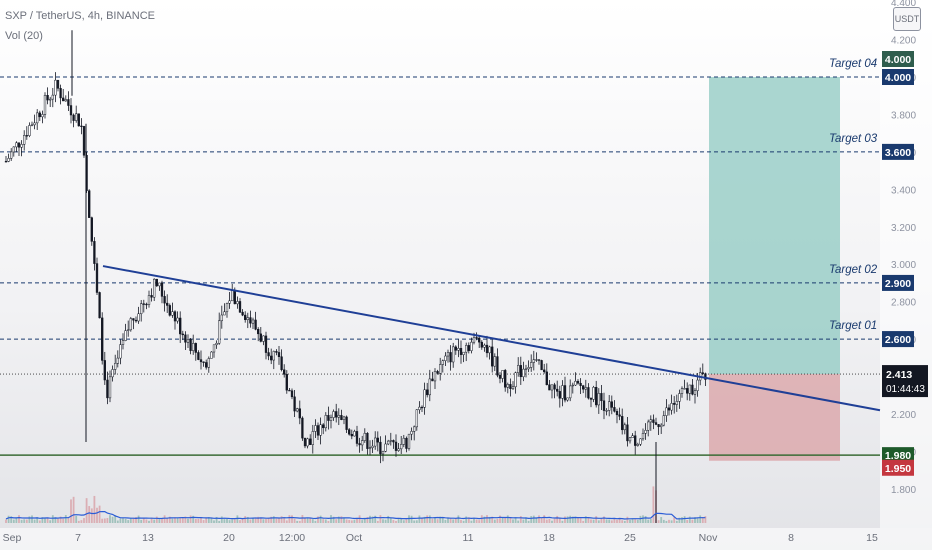 The width and height of the screenshot is (932, 550). Describe the element at coordinates (903, 303) in the screenshot. I see `price-tick-label: 2.800` at that location.